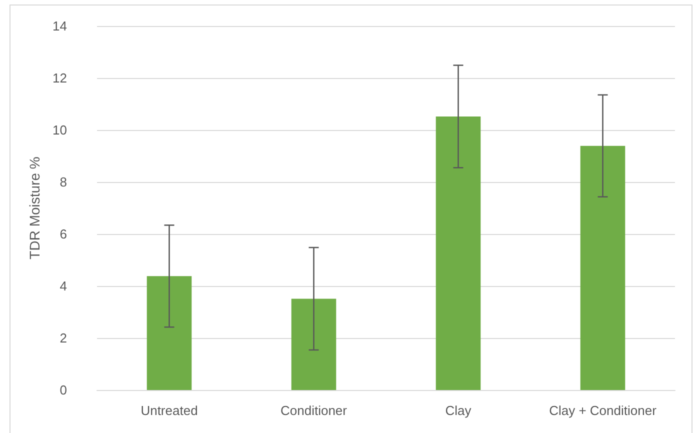 The height and width of the screenshot is (433, 700). Describe the element at coordinates (63, 234) in the screenshot. I see `y-tick-label: 6` at that location.